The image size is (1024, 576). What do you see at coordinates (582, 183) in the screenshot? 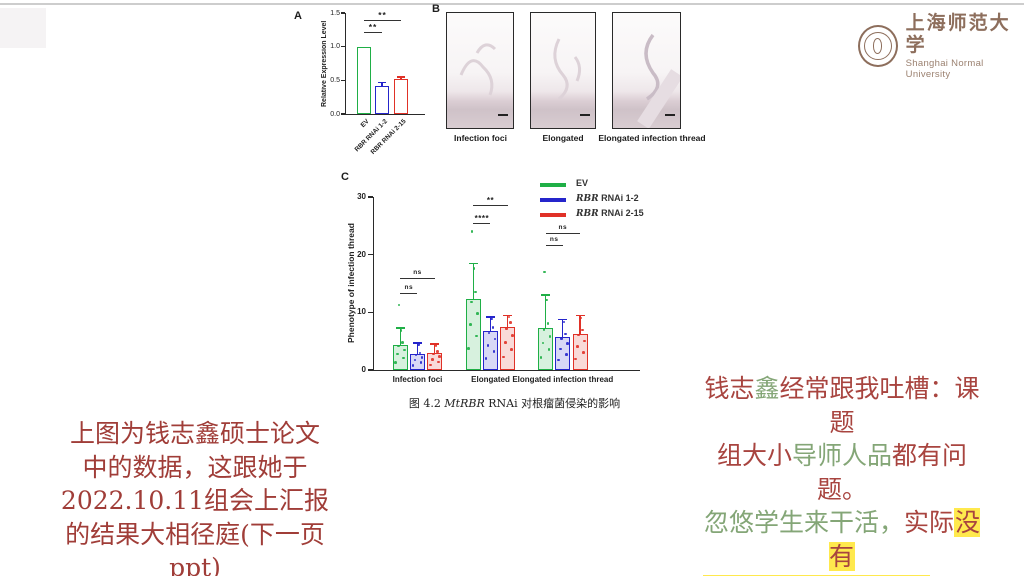
I see `legend-label-text: EV` at bounding box center [582, 183].